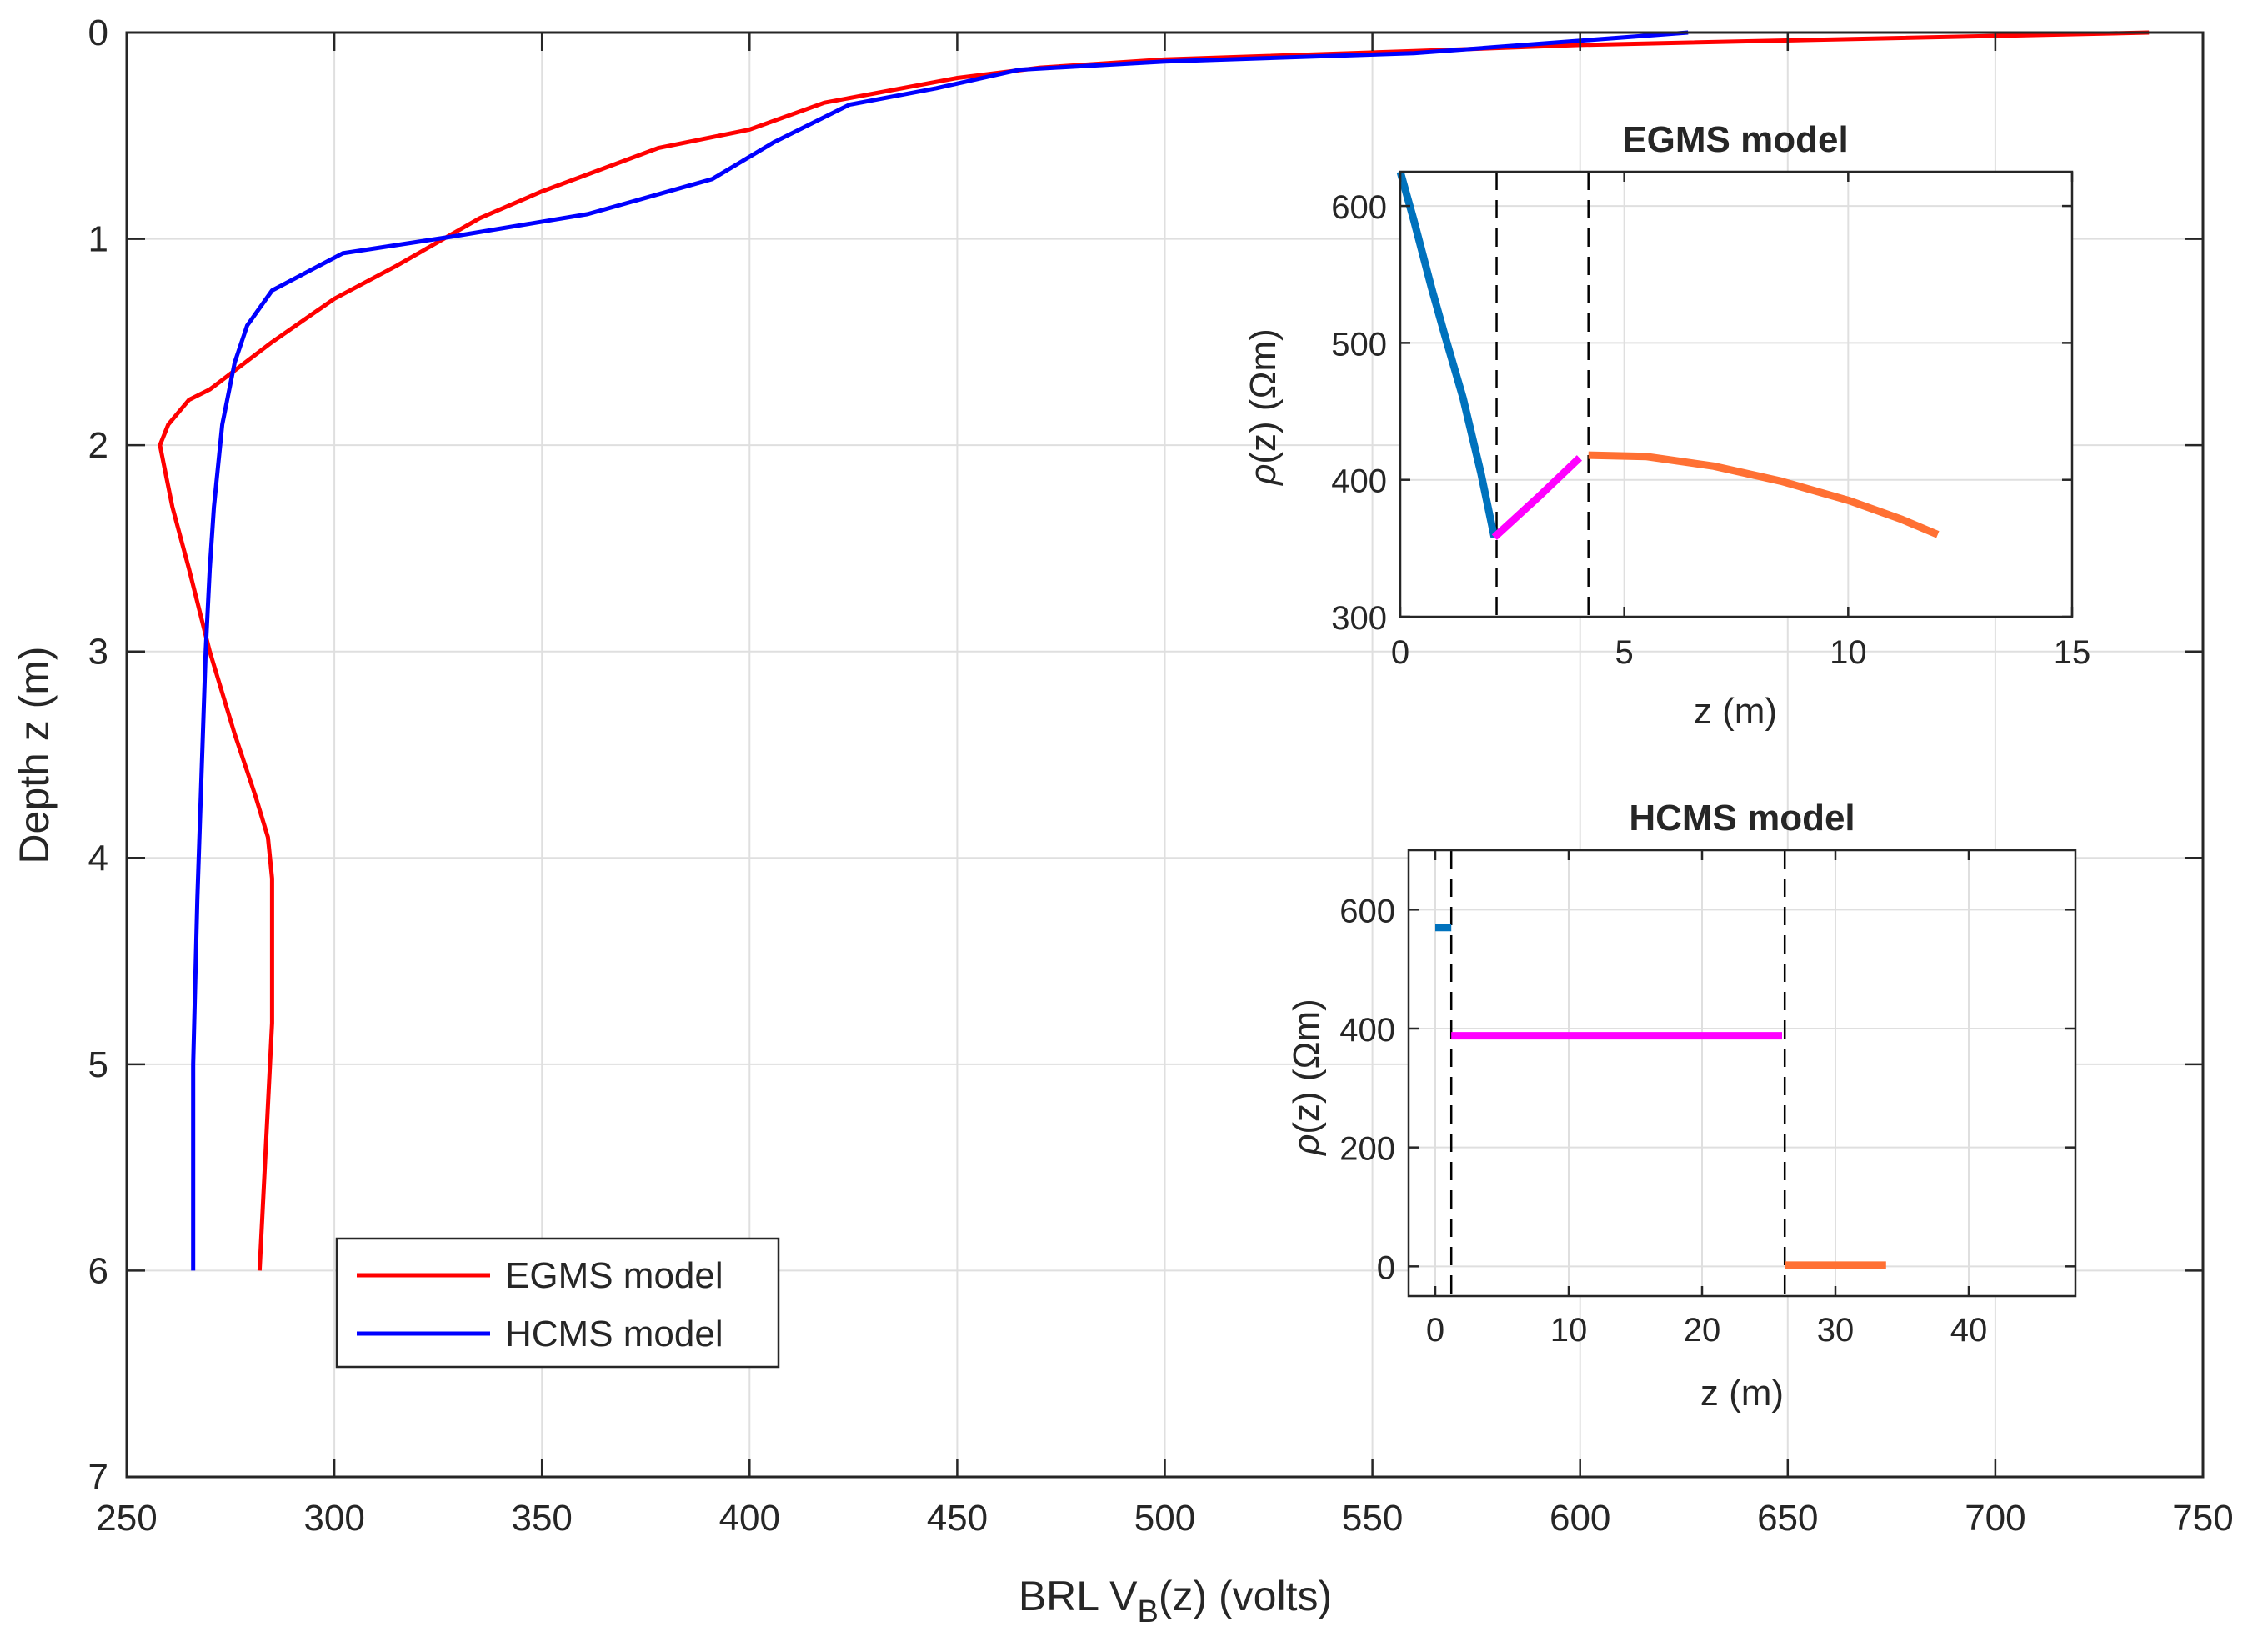 This screenshot has width=2248, height=1652. Describe the element at coordinates (98, 755) in the screenshot. I see `main-y-tick-labels: 0 1 2 3 4 5 6 7` at that location.